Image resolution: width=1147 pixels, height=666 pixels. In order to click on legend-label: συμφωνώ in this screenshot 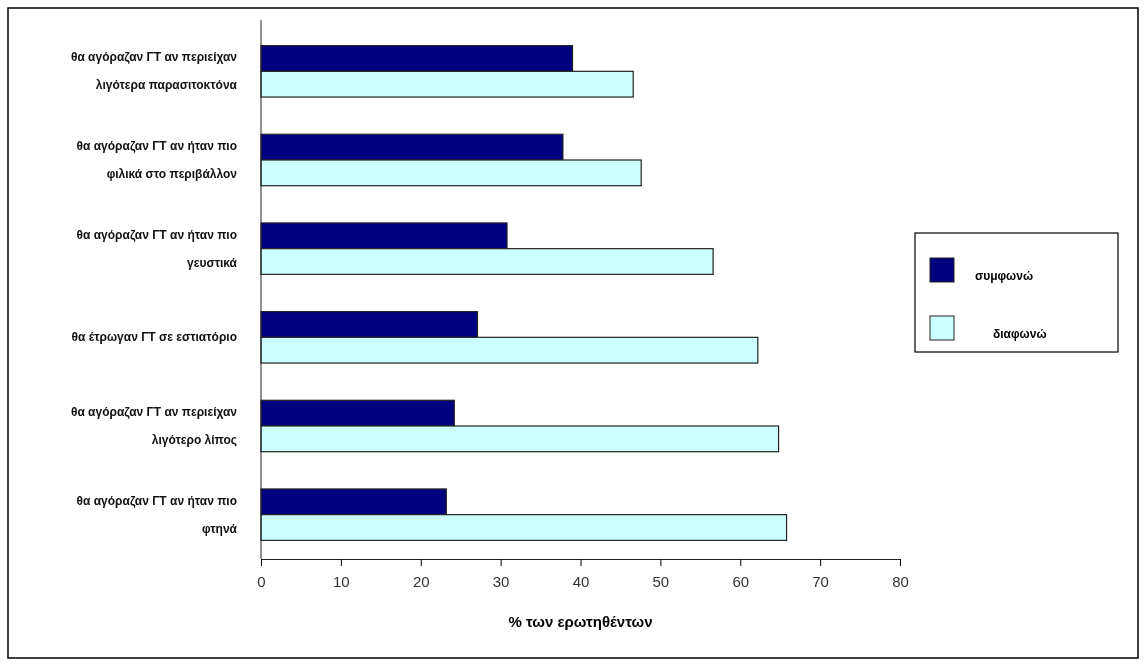, I will do `click(1004, 276)`.